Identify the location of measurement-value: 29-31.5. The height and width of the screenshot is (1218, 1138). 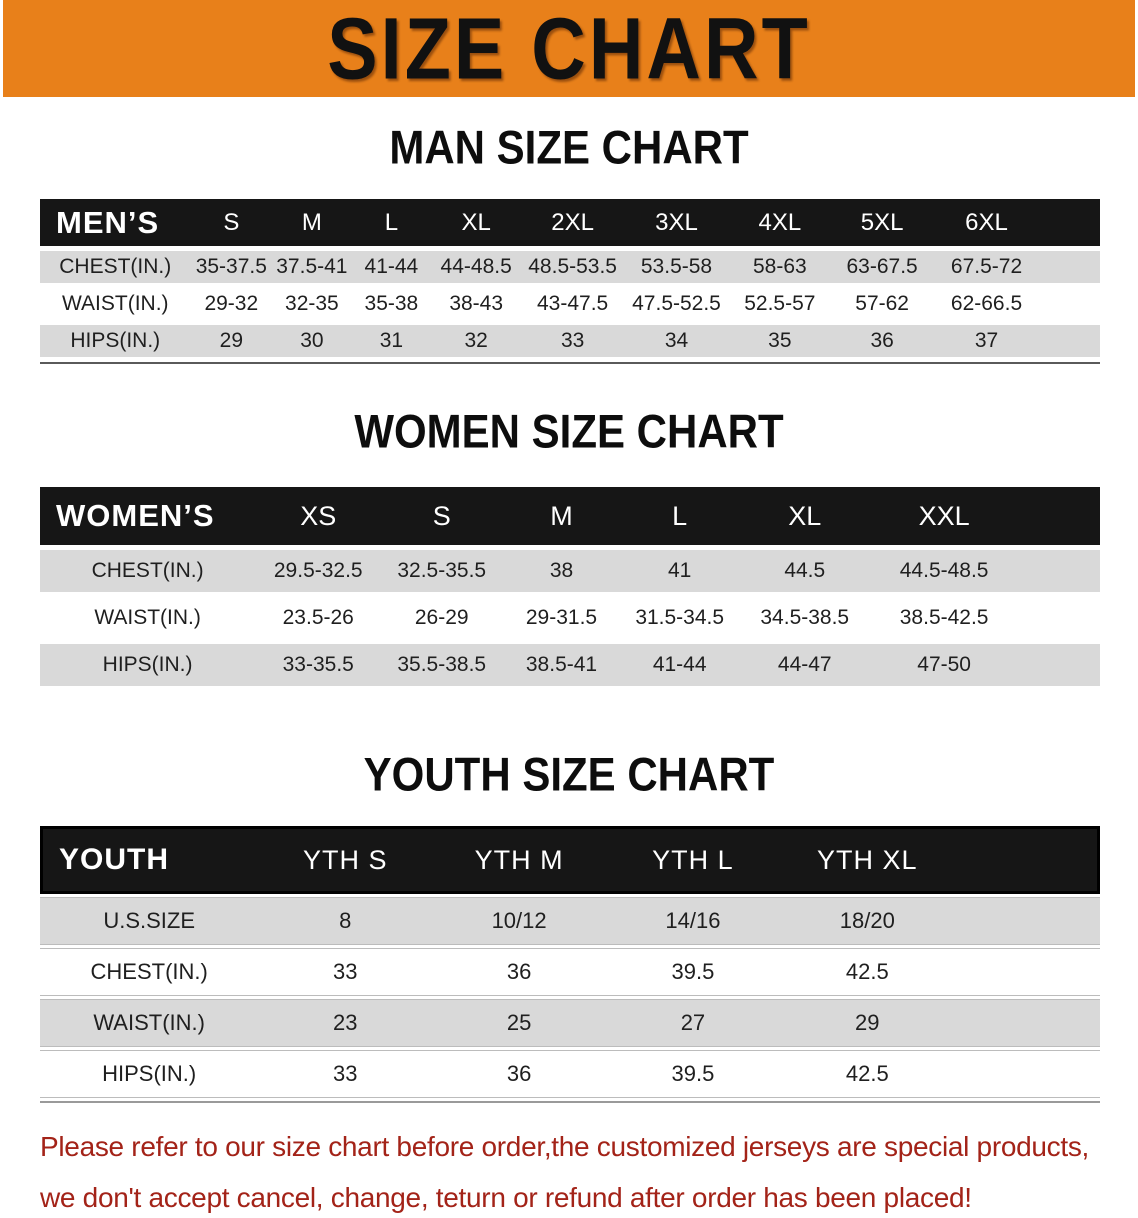
(561, 618).